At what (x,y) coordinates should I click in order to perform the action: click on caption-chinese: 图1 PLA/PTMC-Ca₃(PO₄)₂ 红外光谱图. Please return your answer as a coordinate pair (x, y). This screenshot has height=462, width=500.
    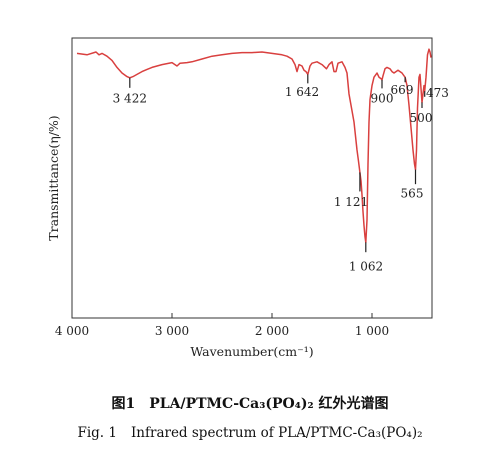
    Looking at the image, I should click on (250, 403).